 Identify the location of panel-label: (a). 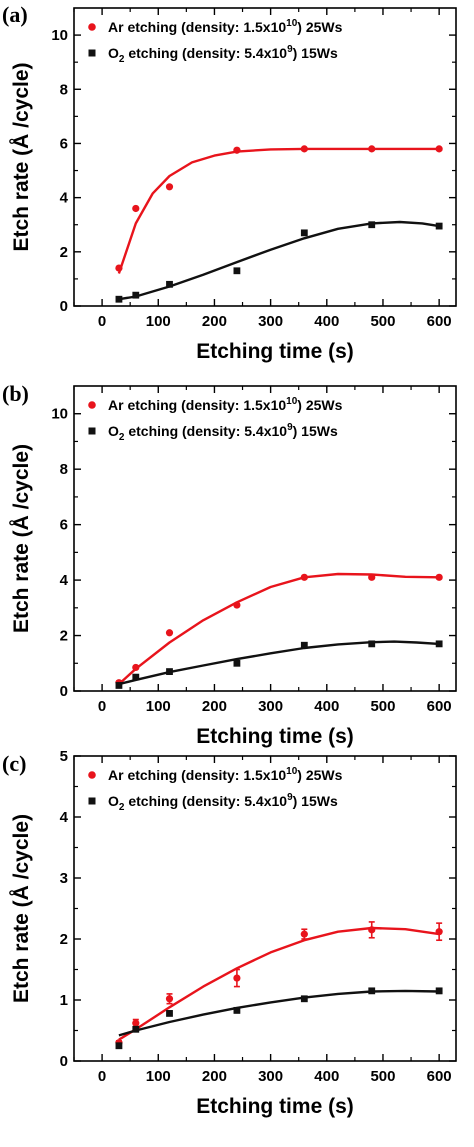
(15, 14).